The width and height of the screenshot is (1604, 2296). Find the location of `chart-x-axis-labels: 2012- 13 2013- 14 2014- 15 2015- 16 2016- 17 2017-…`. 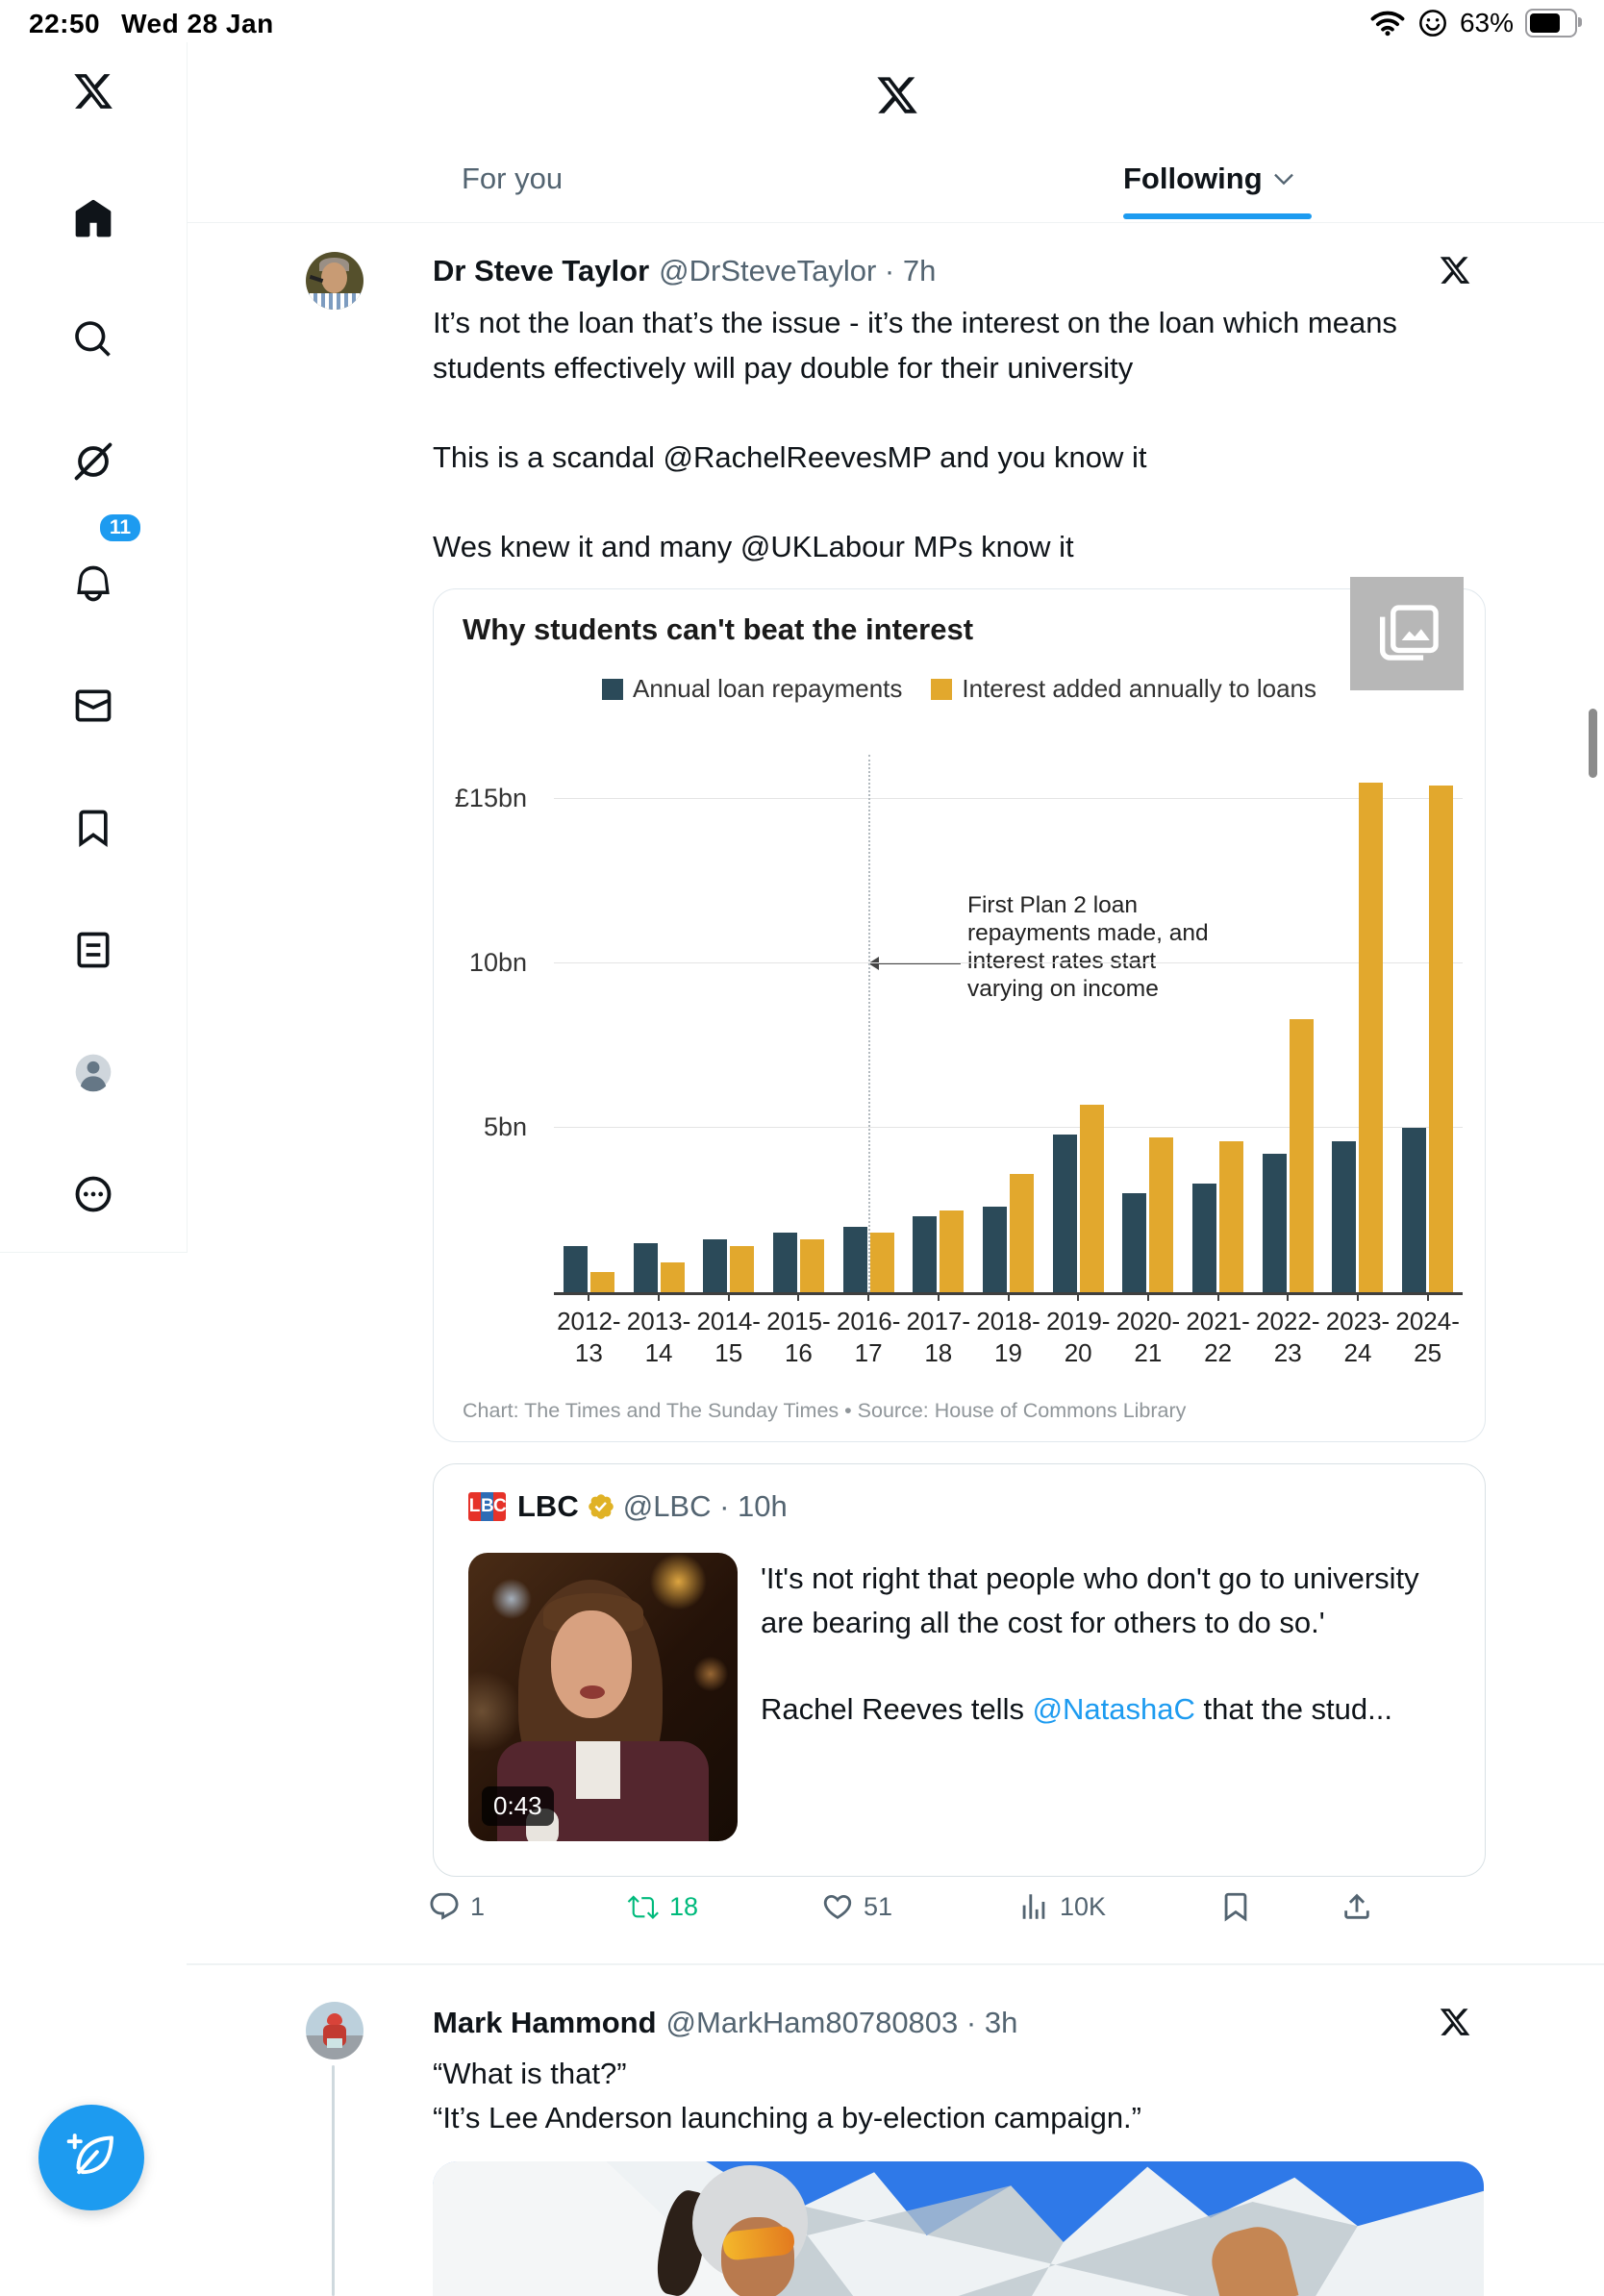

chart-x-axis-labels: 2012- 13 2013- 14 2014- 15 2015- 16 2016- 17 2017-… is located at coordinates (1008, 1339).